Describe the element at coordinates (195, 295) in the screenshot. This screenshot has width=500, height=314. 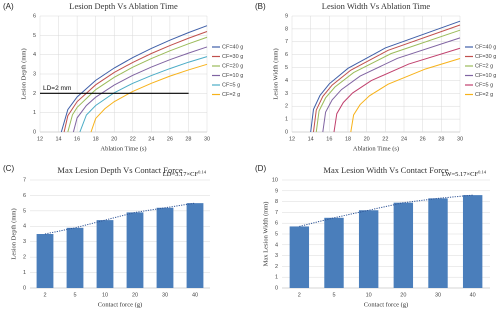
I see `x-tick-label: 40` at that location.